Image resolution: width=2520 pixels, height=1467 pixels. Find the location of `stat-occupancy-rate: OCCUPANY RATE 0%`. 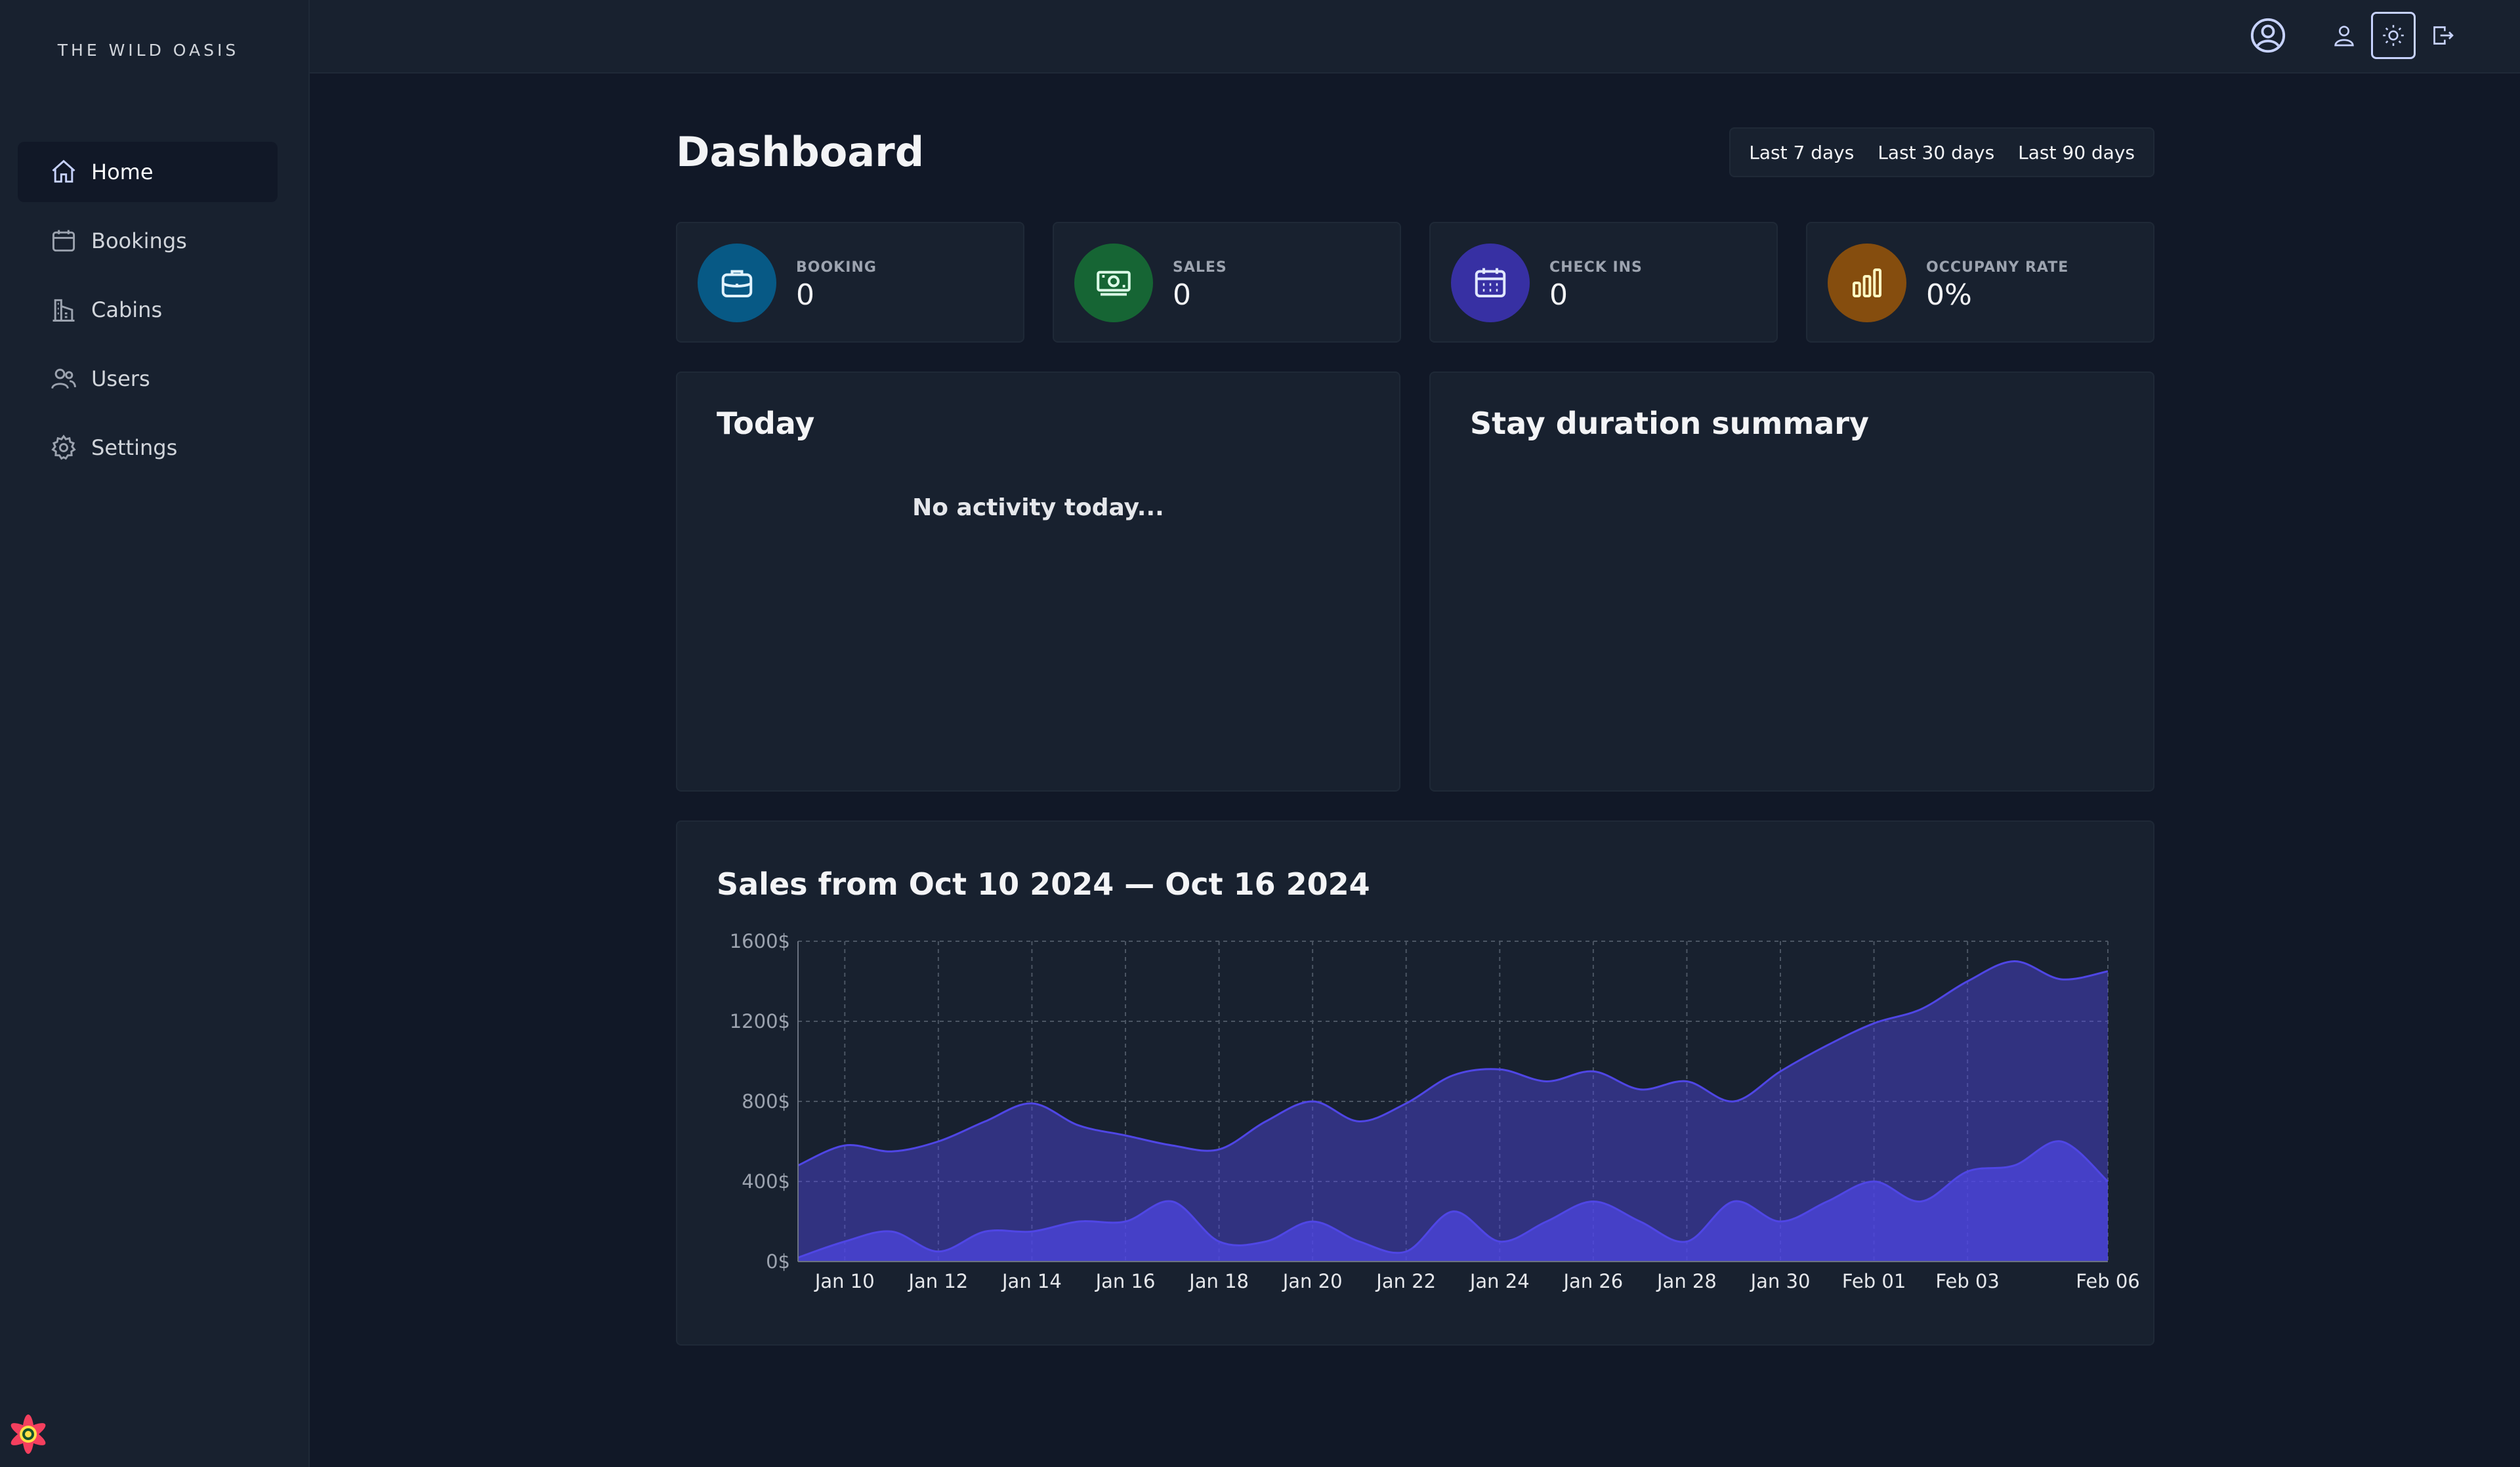

stat-occupancy-rate: OCCUPANY RATE 0% is located at coordinates (1980, 282).